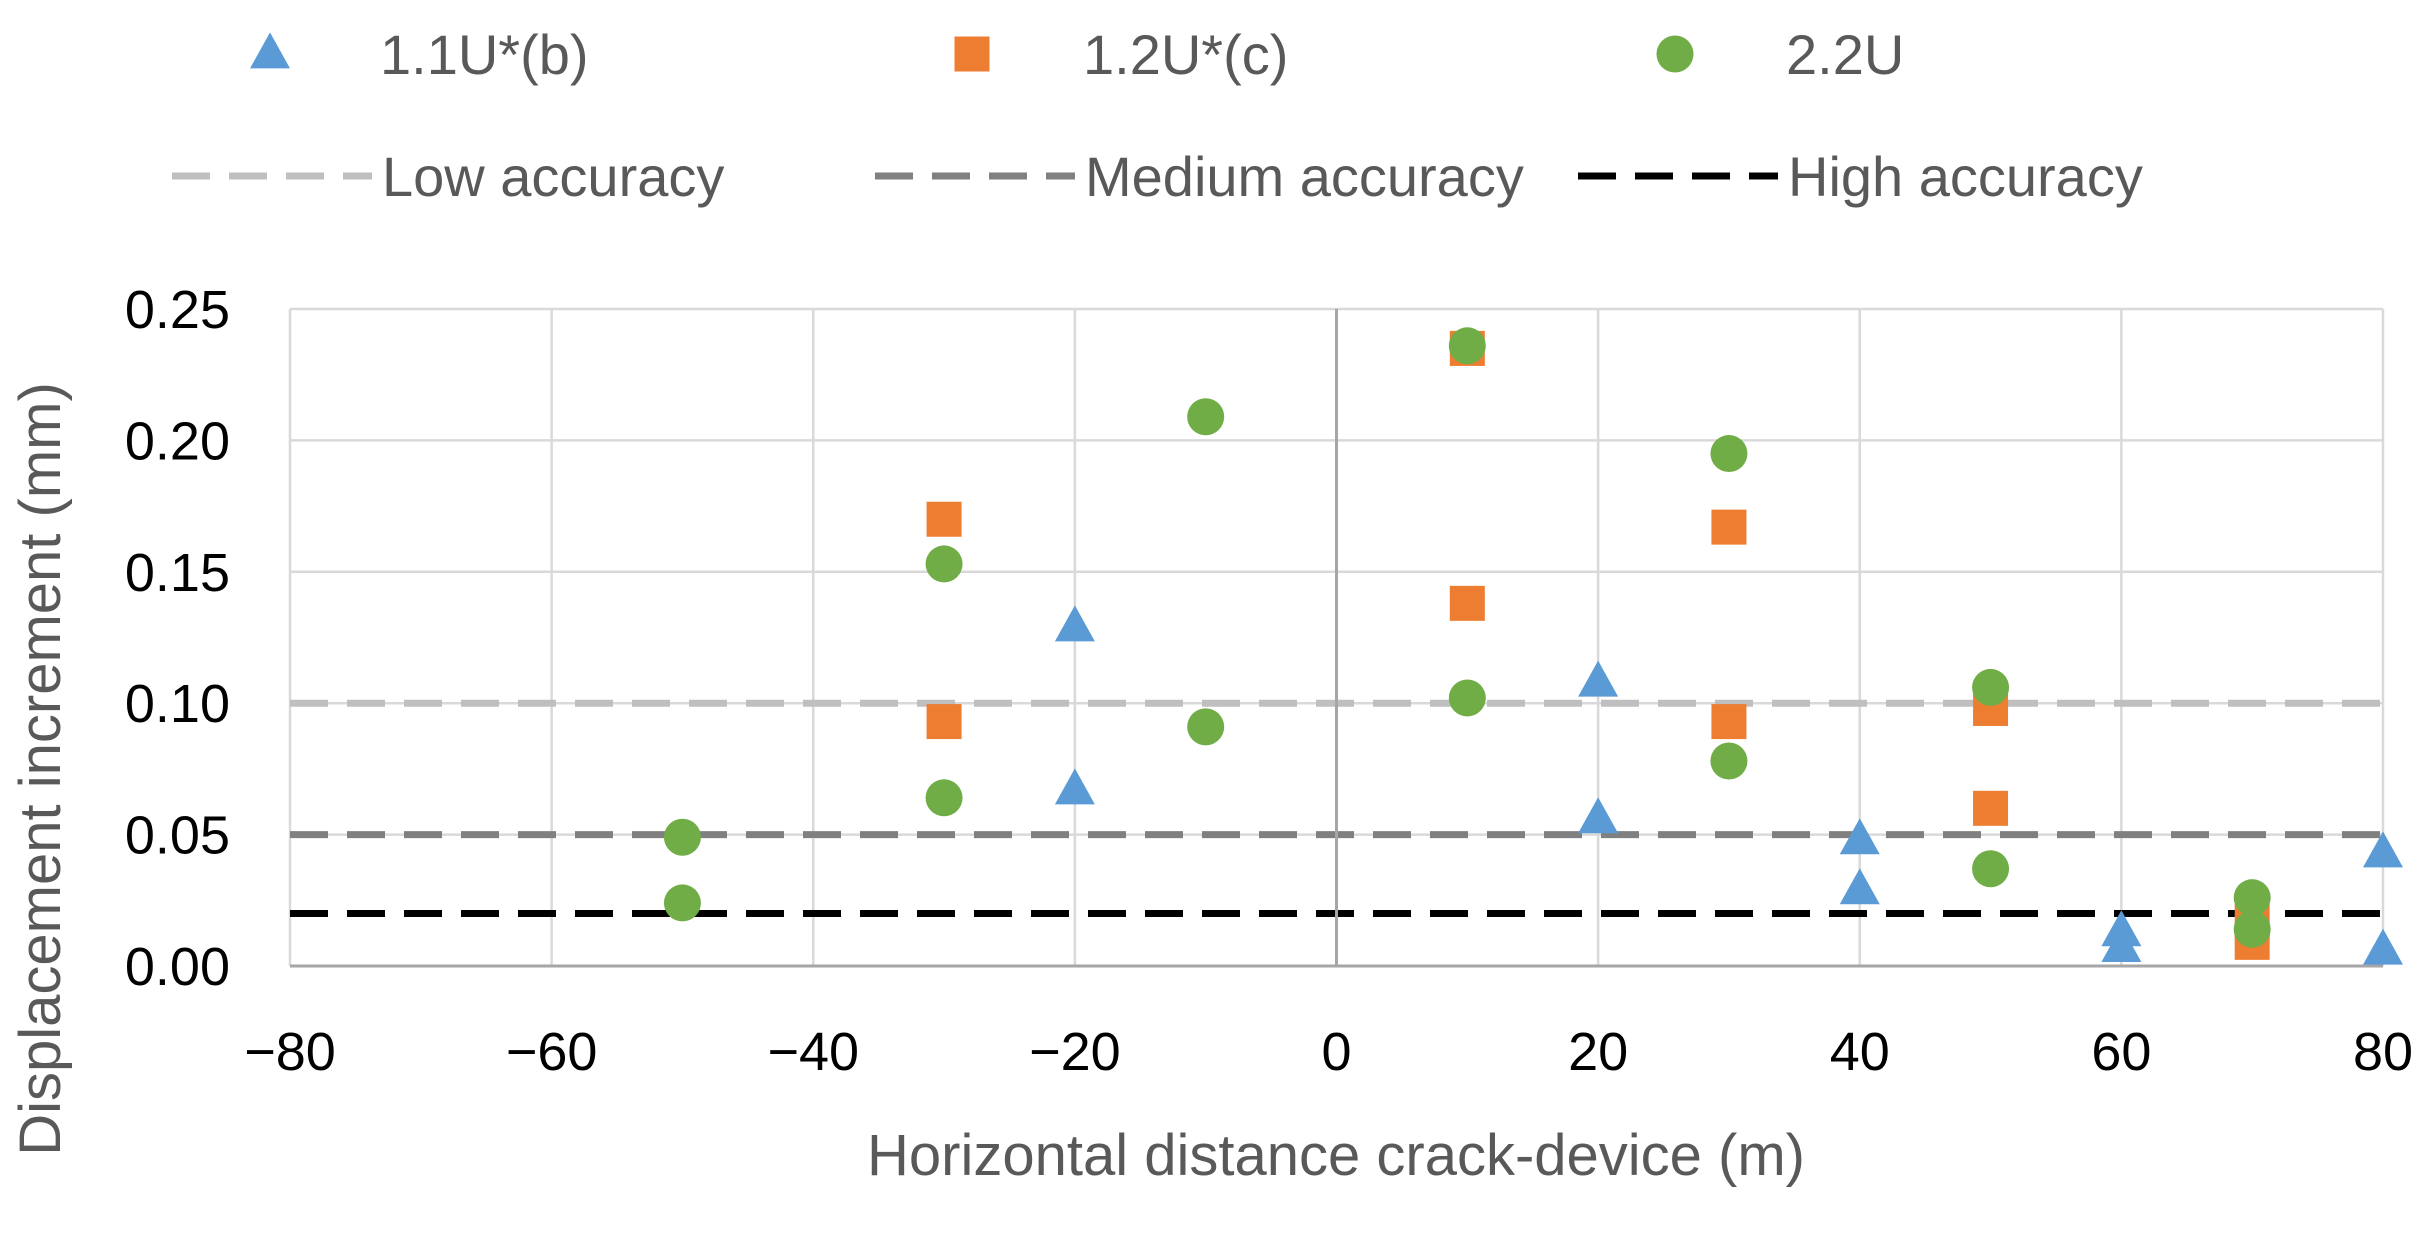 The image size is (2431, 1255). What do you see at coordinates (177, 310) in the screenshot?
I see `y-tick-label: 0.25` at bounding box center [177, 310].